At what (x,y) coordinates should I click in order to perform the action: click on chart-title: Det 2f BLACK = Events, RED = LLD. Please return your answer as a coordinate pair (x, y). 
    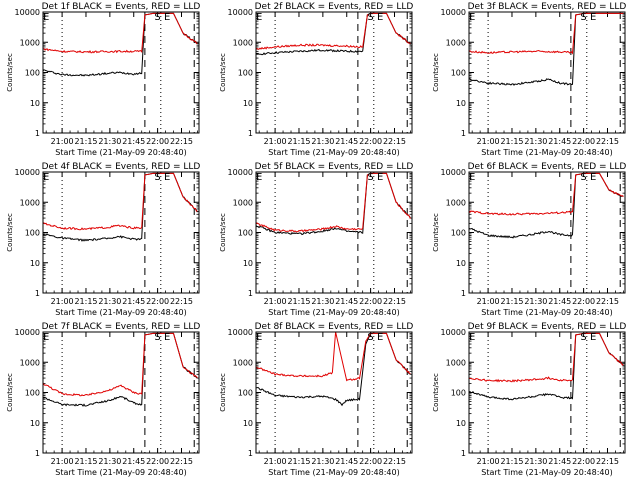
    Looking at the image, I should click on (334, 7).